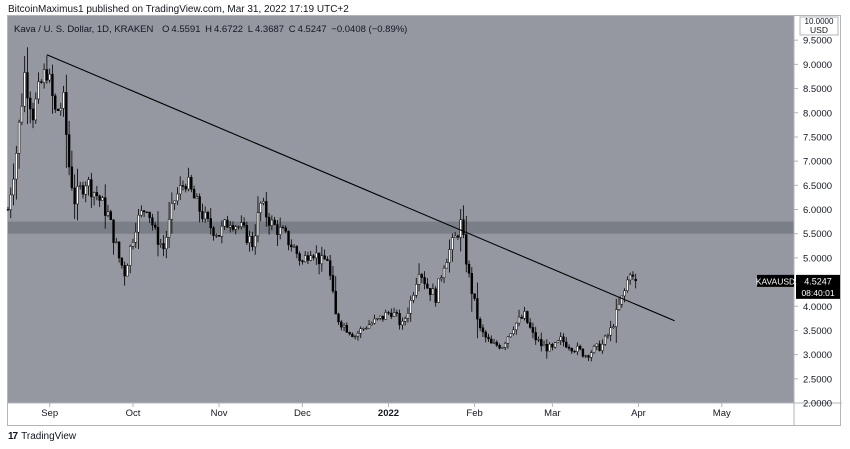 This screenshot has width=850, height=449. I want to click on tradingview-logo-icon: 17, so click(13, 436).